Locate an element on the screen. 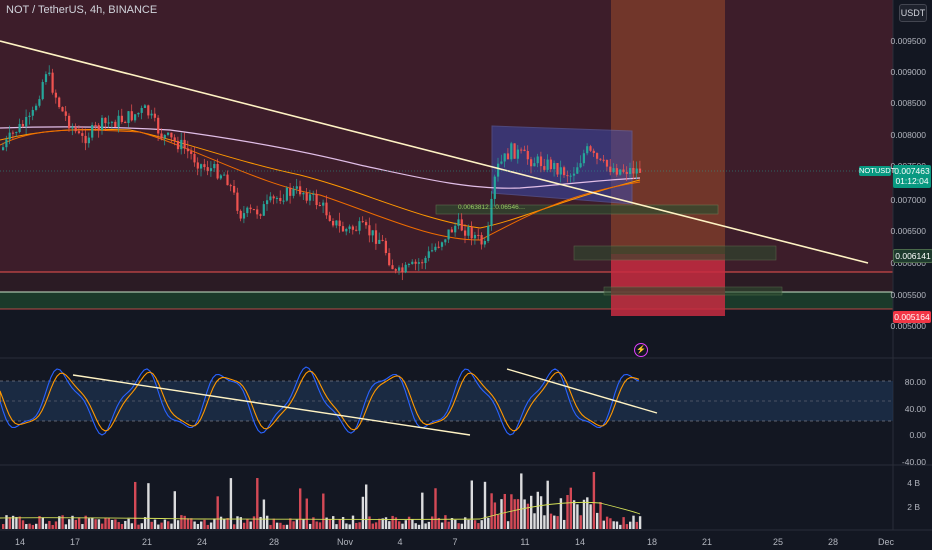  currency-button: USDT is located at coordinates (913, 13).